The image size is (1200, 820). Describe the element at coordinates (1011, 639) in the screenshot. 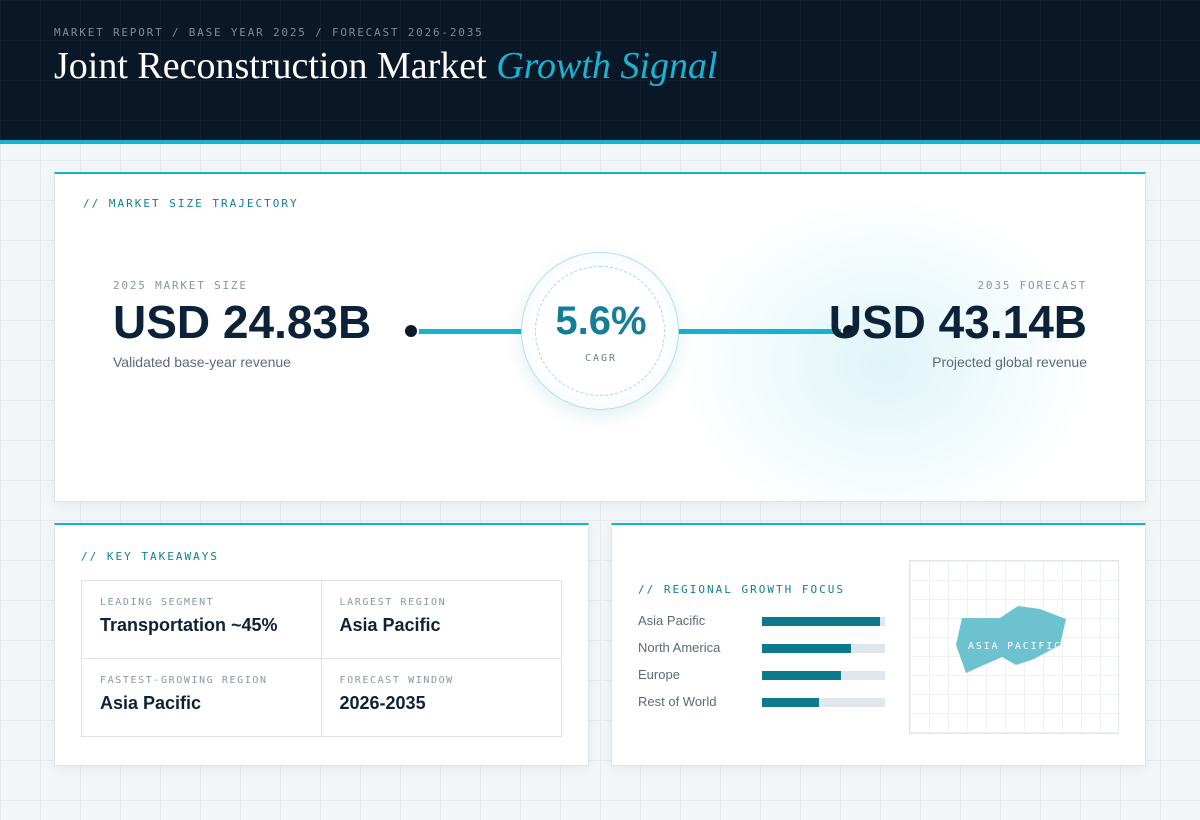

I see `asia-pacific-shape` at that location.